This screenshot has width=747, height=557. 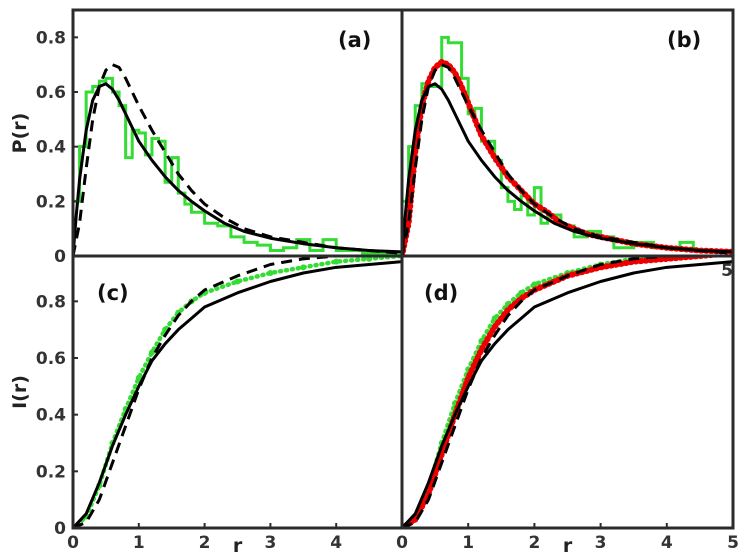 What do you see at coordinates (336, 543) in the screenshot?
I see `panel-c-xtick-label: 4` at bounding box center [336, 543].